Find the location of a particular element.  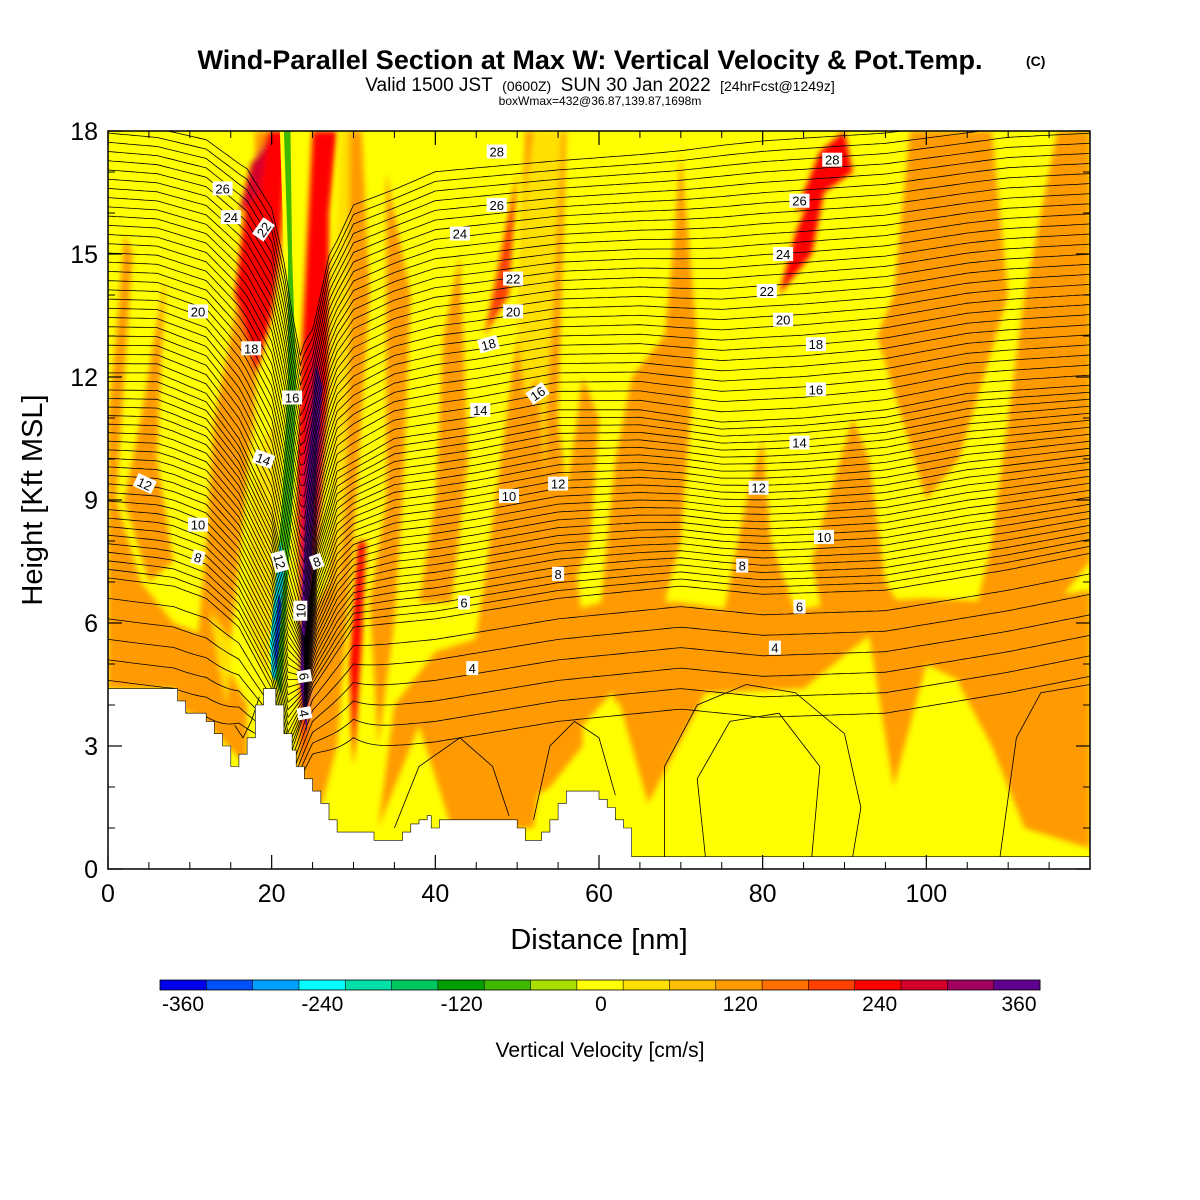

theta-label-text: 8 is located at coordinates (197, 558).